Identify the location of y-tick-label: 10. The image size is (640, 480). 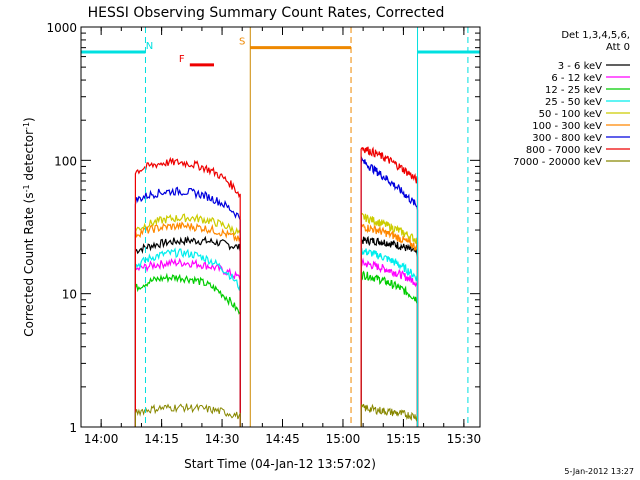
(69, 295).